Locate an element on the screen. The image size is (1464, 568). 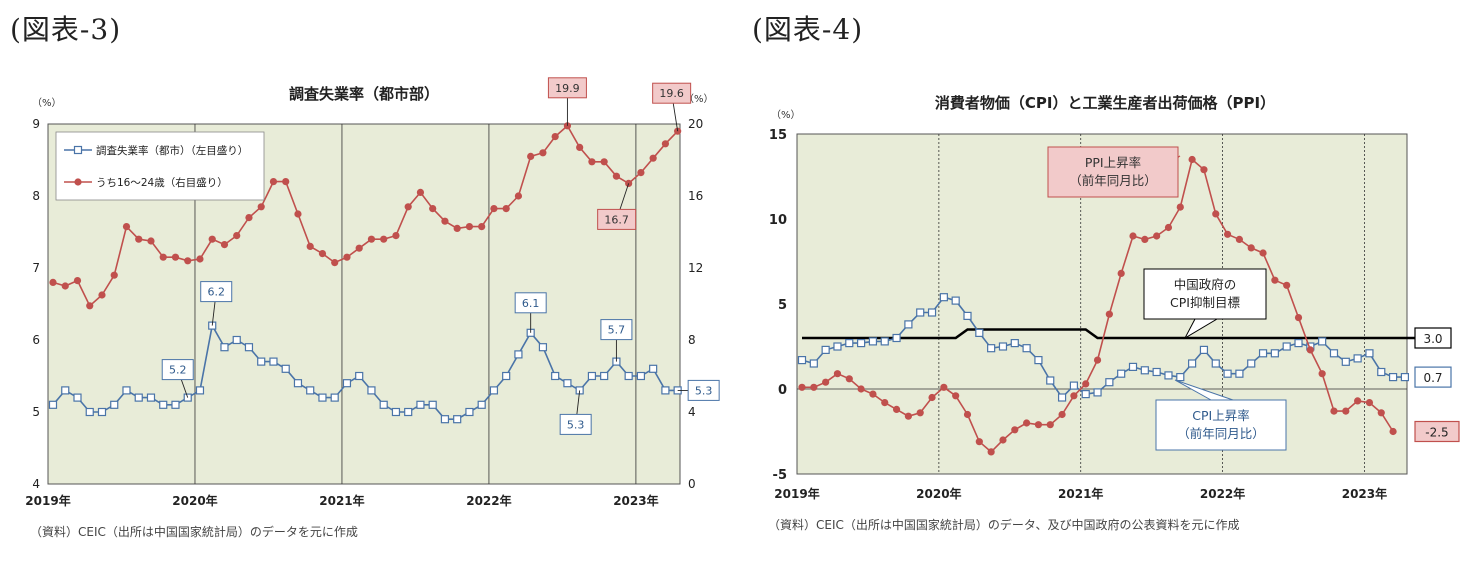
x-tick-label: 2020年 is located at coordinates (938, 493).